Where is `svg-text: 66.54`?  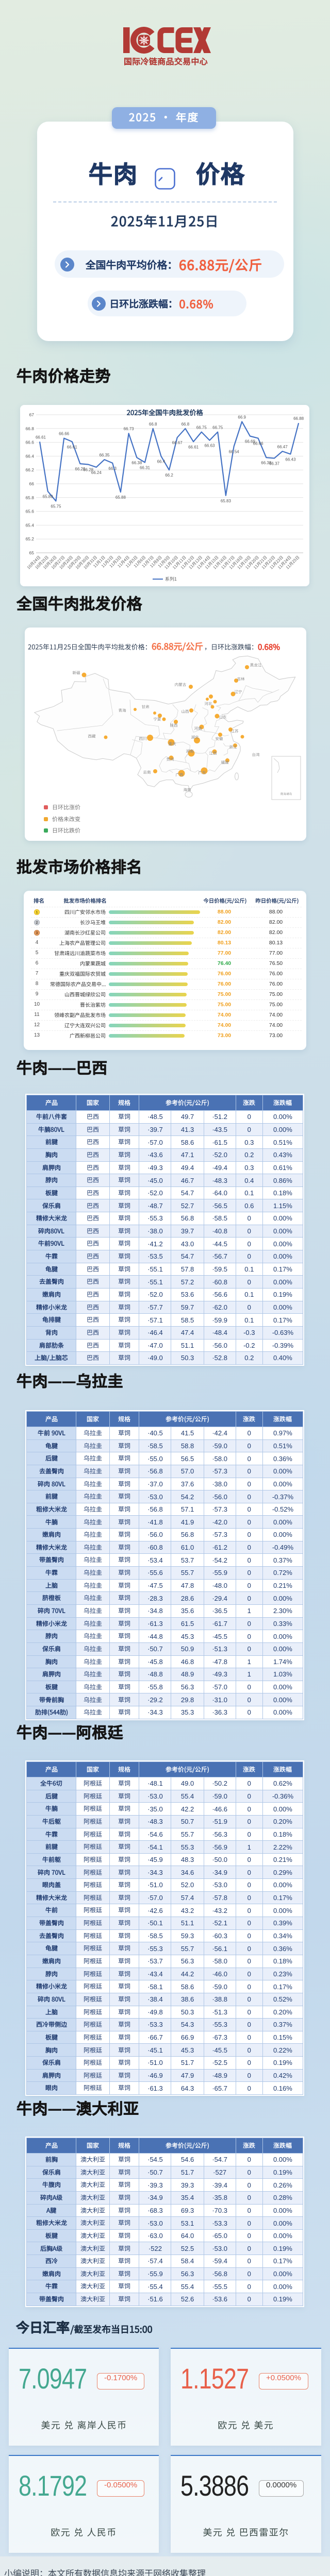
svg-text: 66.54 is located at coordinates (234, 452).